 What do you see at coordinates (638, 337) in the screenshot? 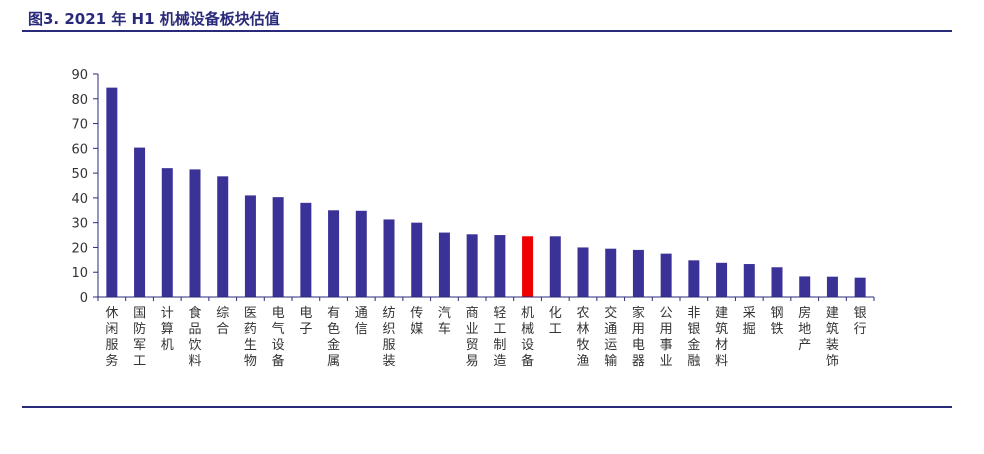
I see `category-label: 家用电器` at bounding box center [638, 337].